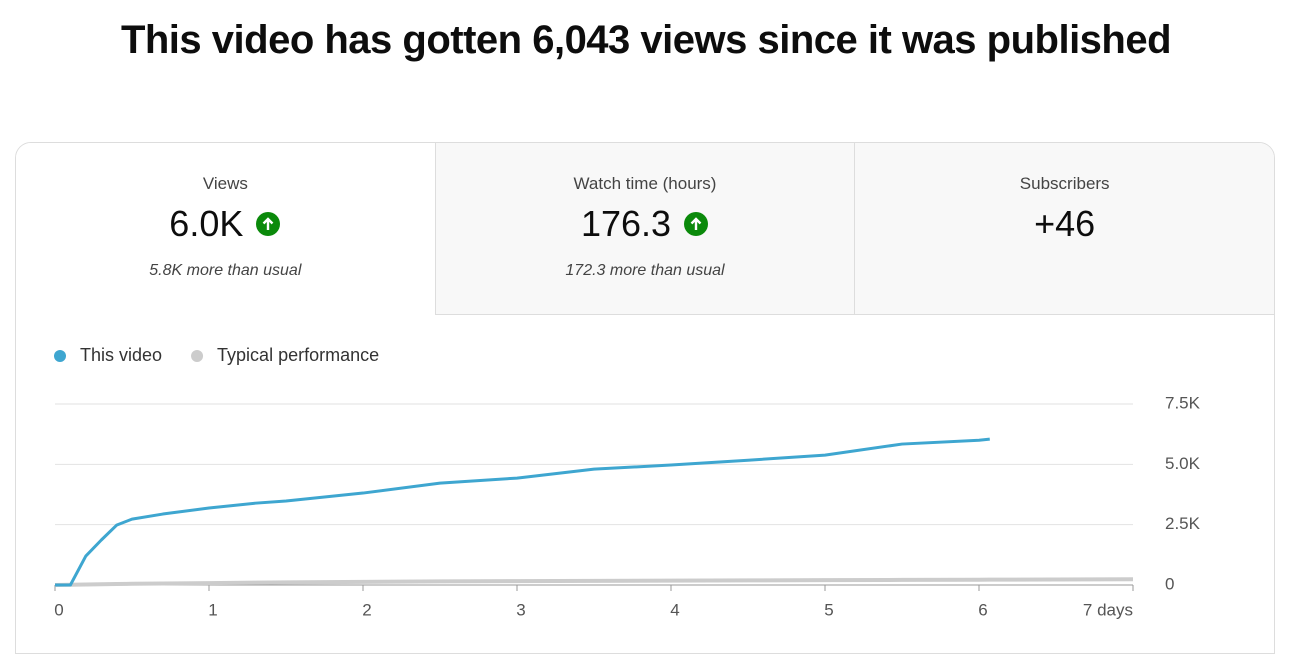 Image resolution: width=1292 pixels, height=654 pixels. Describe the element at coordinates (594, 582) in the screenshot. I see `series-line` at that location.